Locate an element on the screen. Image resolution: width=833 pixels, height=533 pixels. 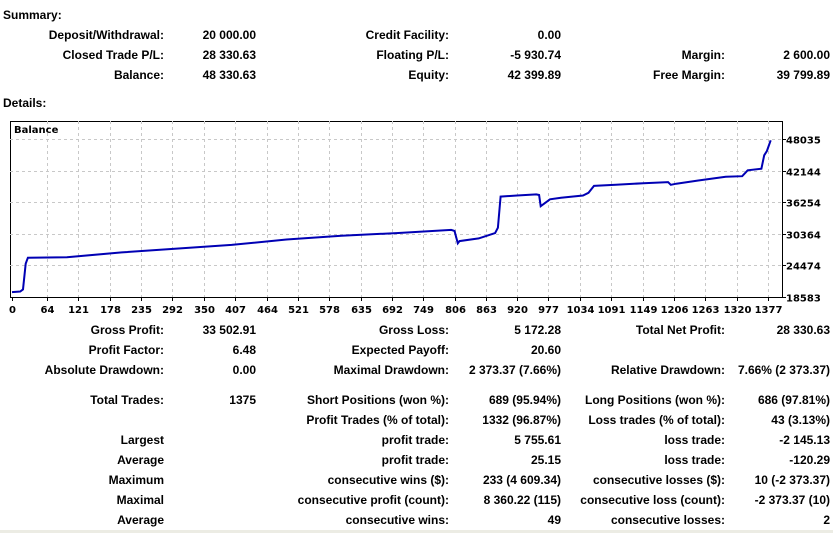
x-tick-label: 521 is located at coordinates (298, 310).